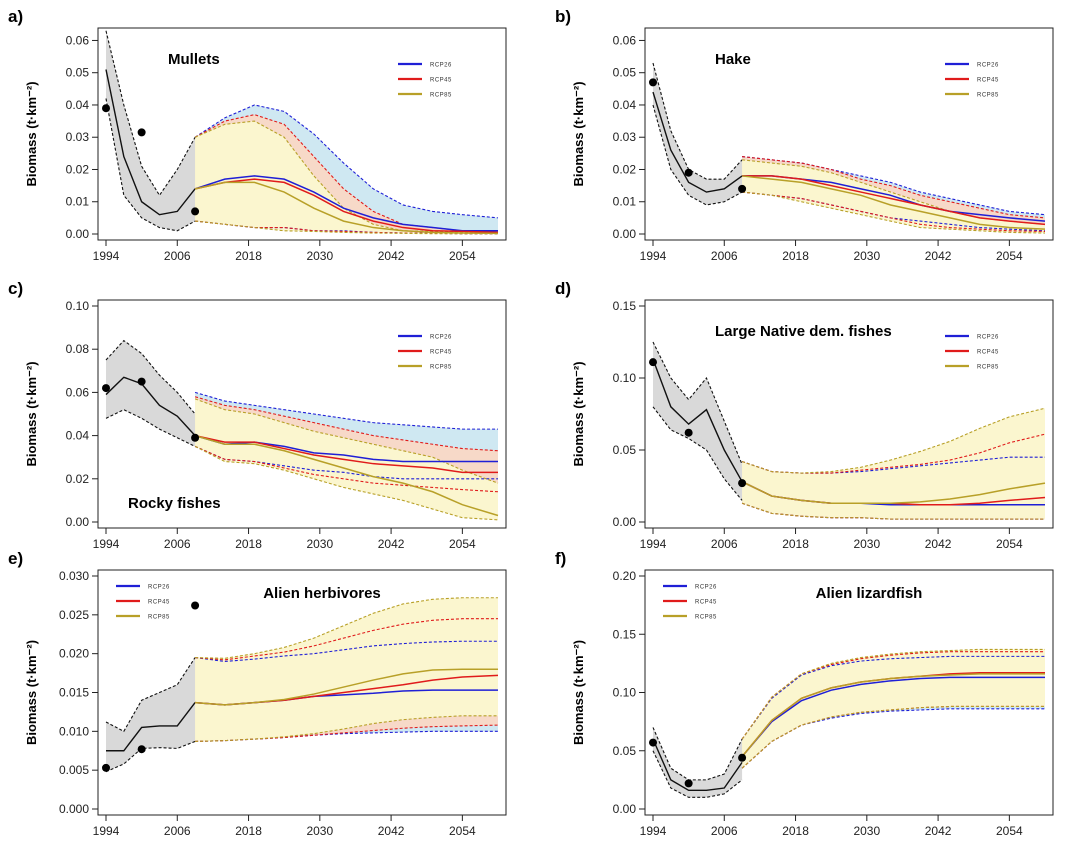  I want to click on y-tick-label: 0.030, so click(74, 576).